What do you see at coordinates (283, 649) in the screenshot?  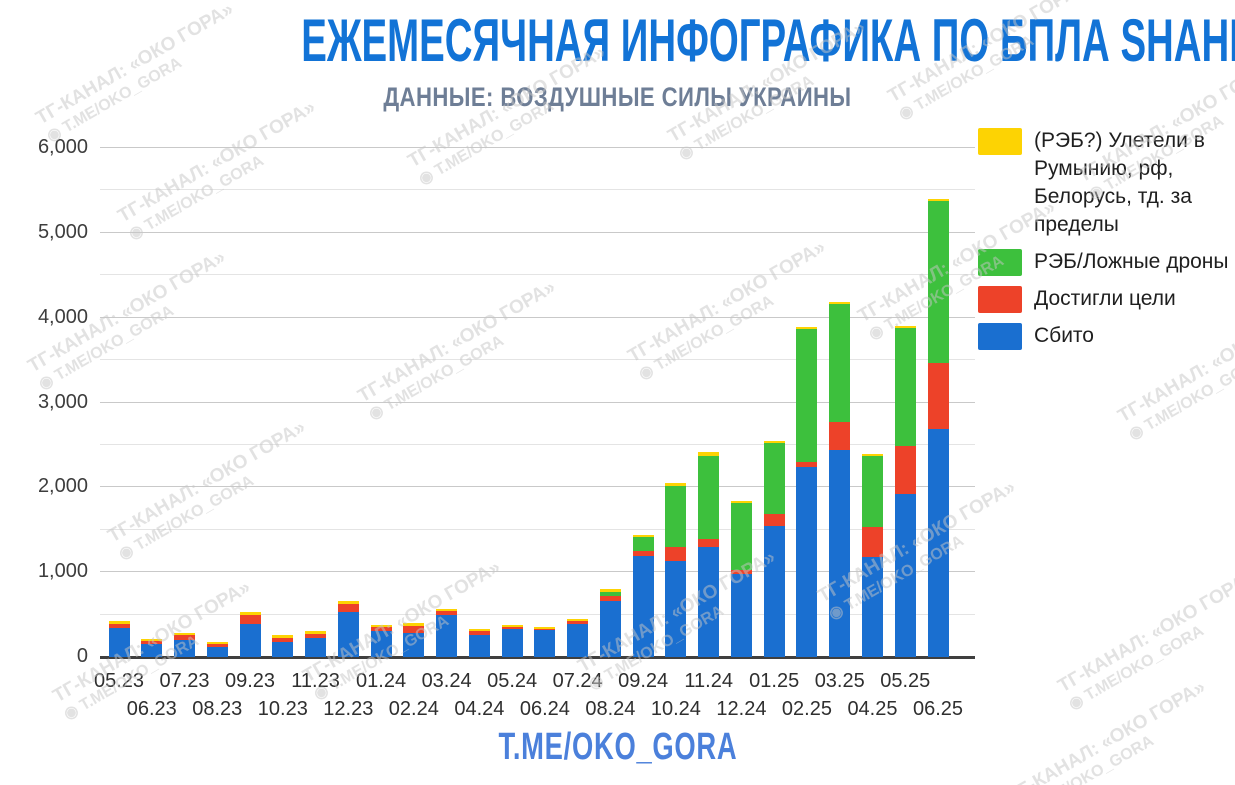 I see `bar-segment-10.23-sbito` at bounding box center [283, 649].